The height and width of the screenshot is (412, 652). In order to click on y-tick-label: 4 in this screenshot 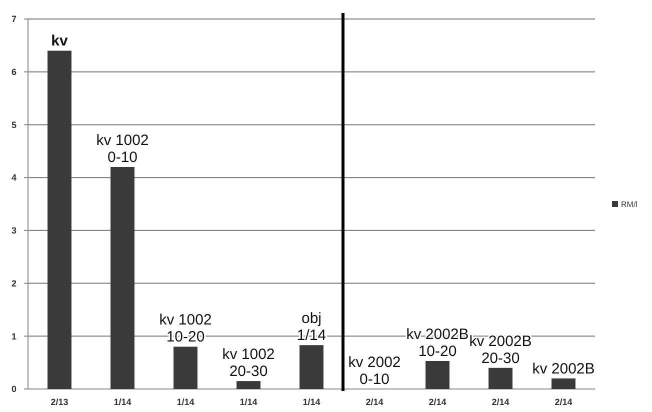, I will do `click(14, 177)`.